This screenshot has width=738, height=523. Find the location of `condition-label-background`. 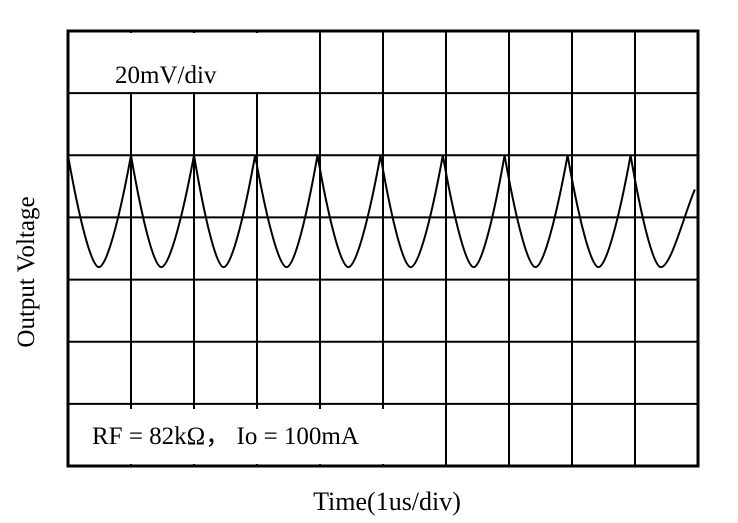

condition-label-background is located at coordinates (254, 436).